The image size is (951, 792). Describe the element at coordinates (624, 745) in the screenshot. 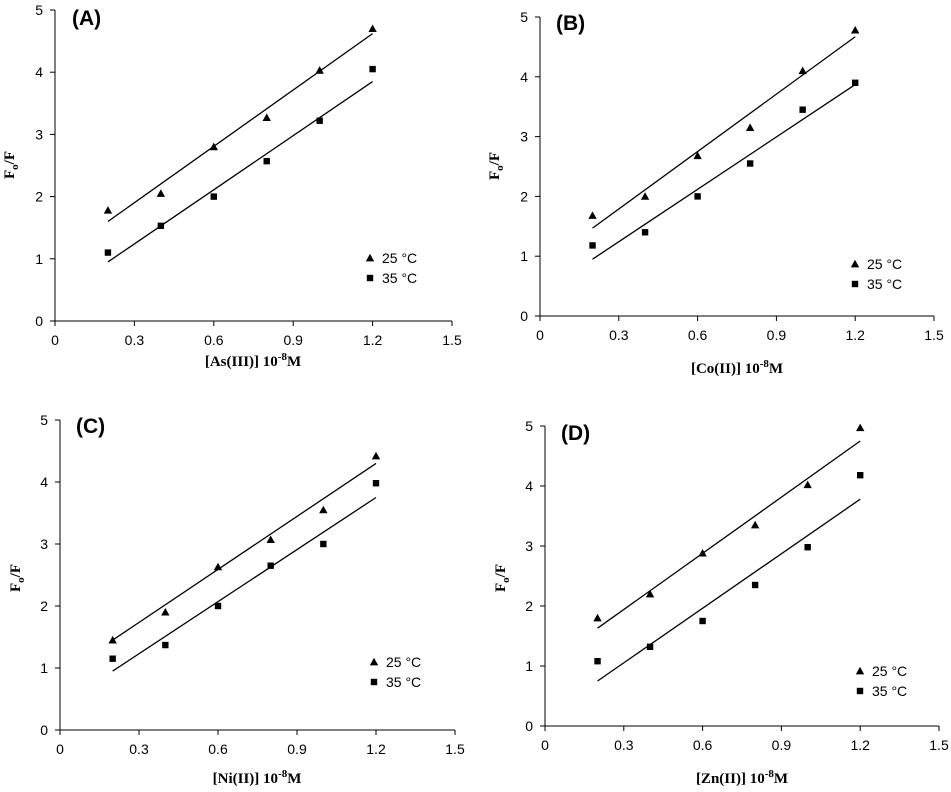

I see `x-tick-label: 0.3` at that location.